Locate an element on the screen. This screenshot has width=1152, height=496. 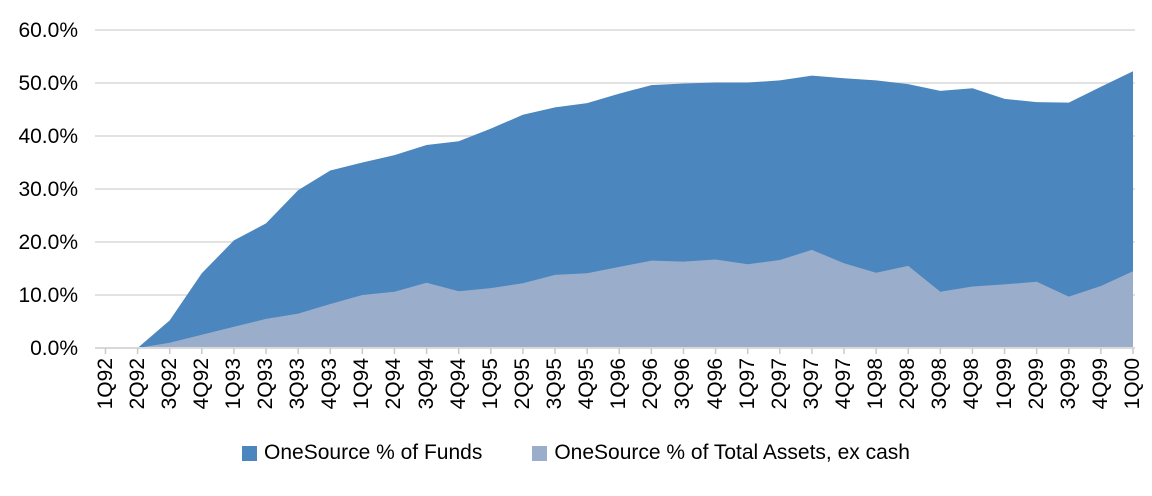
x-axis-label-text: 4Q97 is located at coordinates (844, 384).